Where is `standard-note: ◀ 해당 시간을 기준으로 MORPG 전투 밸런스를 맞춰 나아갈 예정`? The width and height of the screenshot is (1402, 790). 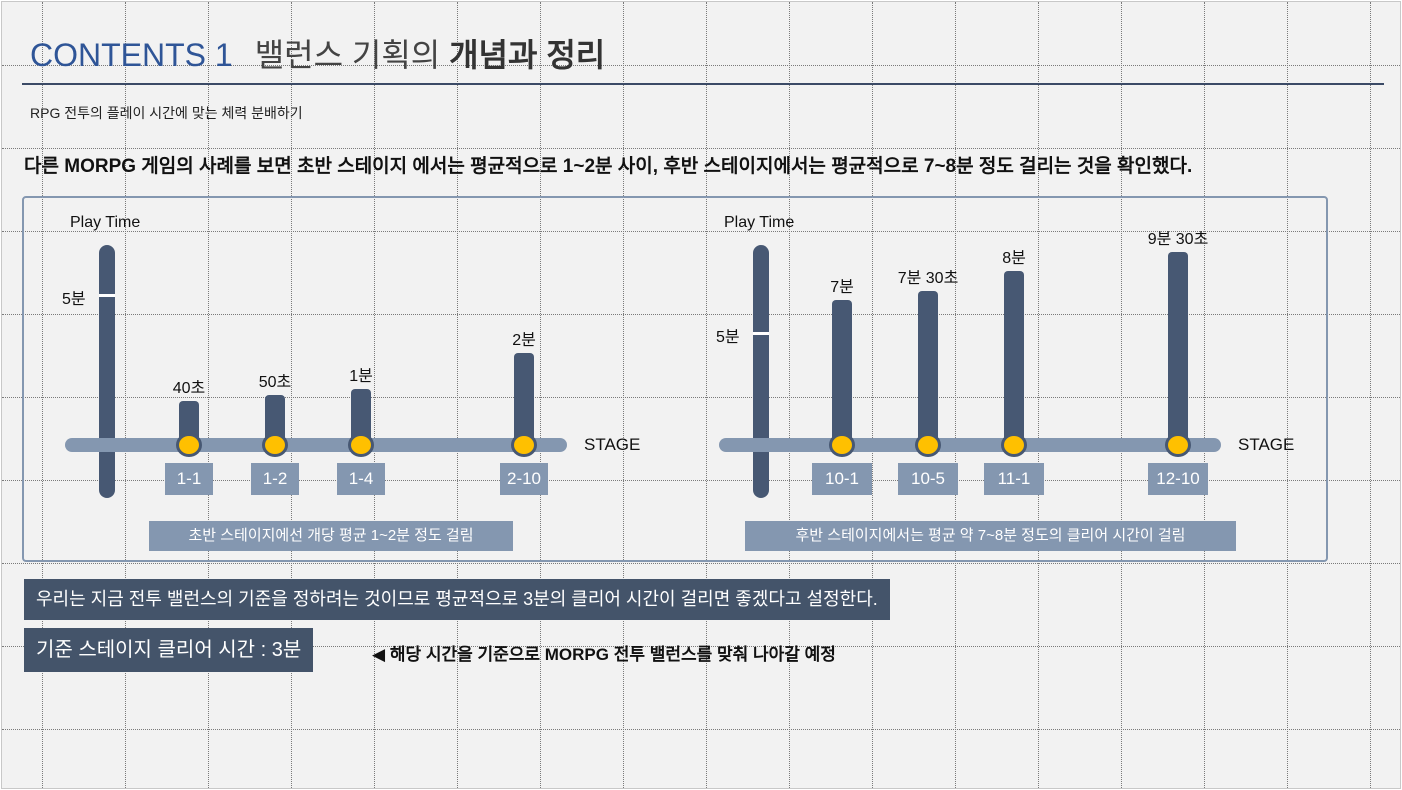
standard-note: ◀ 해당 시간을 기준으로 MORPG 전투 밸런스를 맞춰 나아갈 예정 is located at coordinates (604, 652).